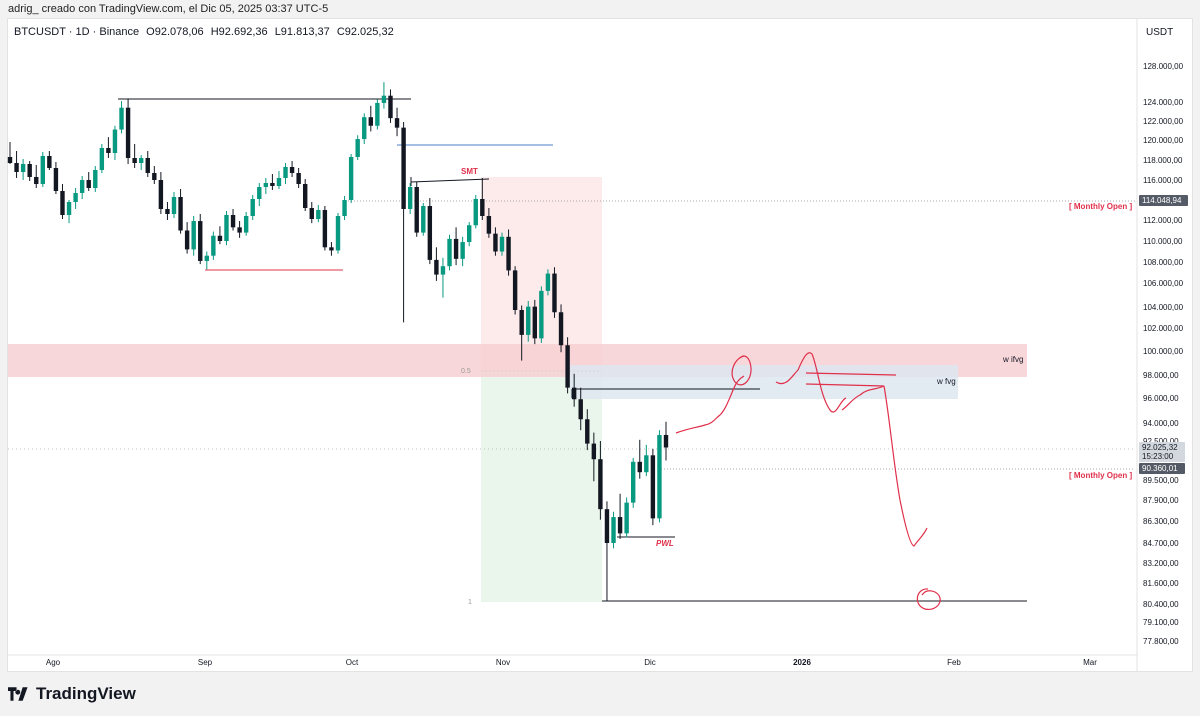 The height and width of the screenshot is (716, 1200). I want to click on price-tick-label: 108.000,00, so click(1163, 262).